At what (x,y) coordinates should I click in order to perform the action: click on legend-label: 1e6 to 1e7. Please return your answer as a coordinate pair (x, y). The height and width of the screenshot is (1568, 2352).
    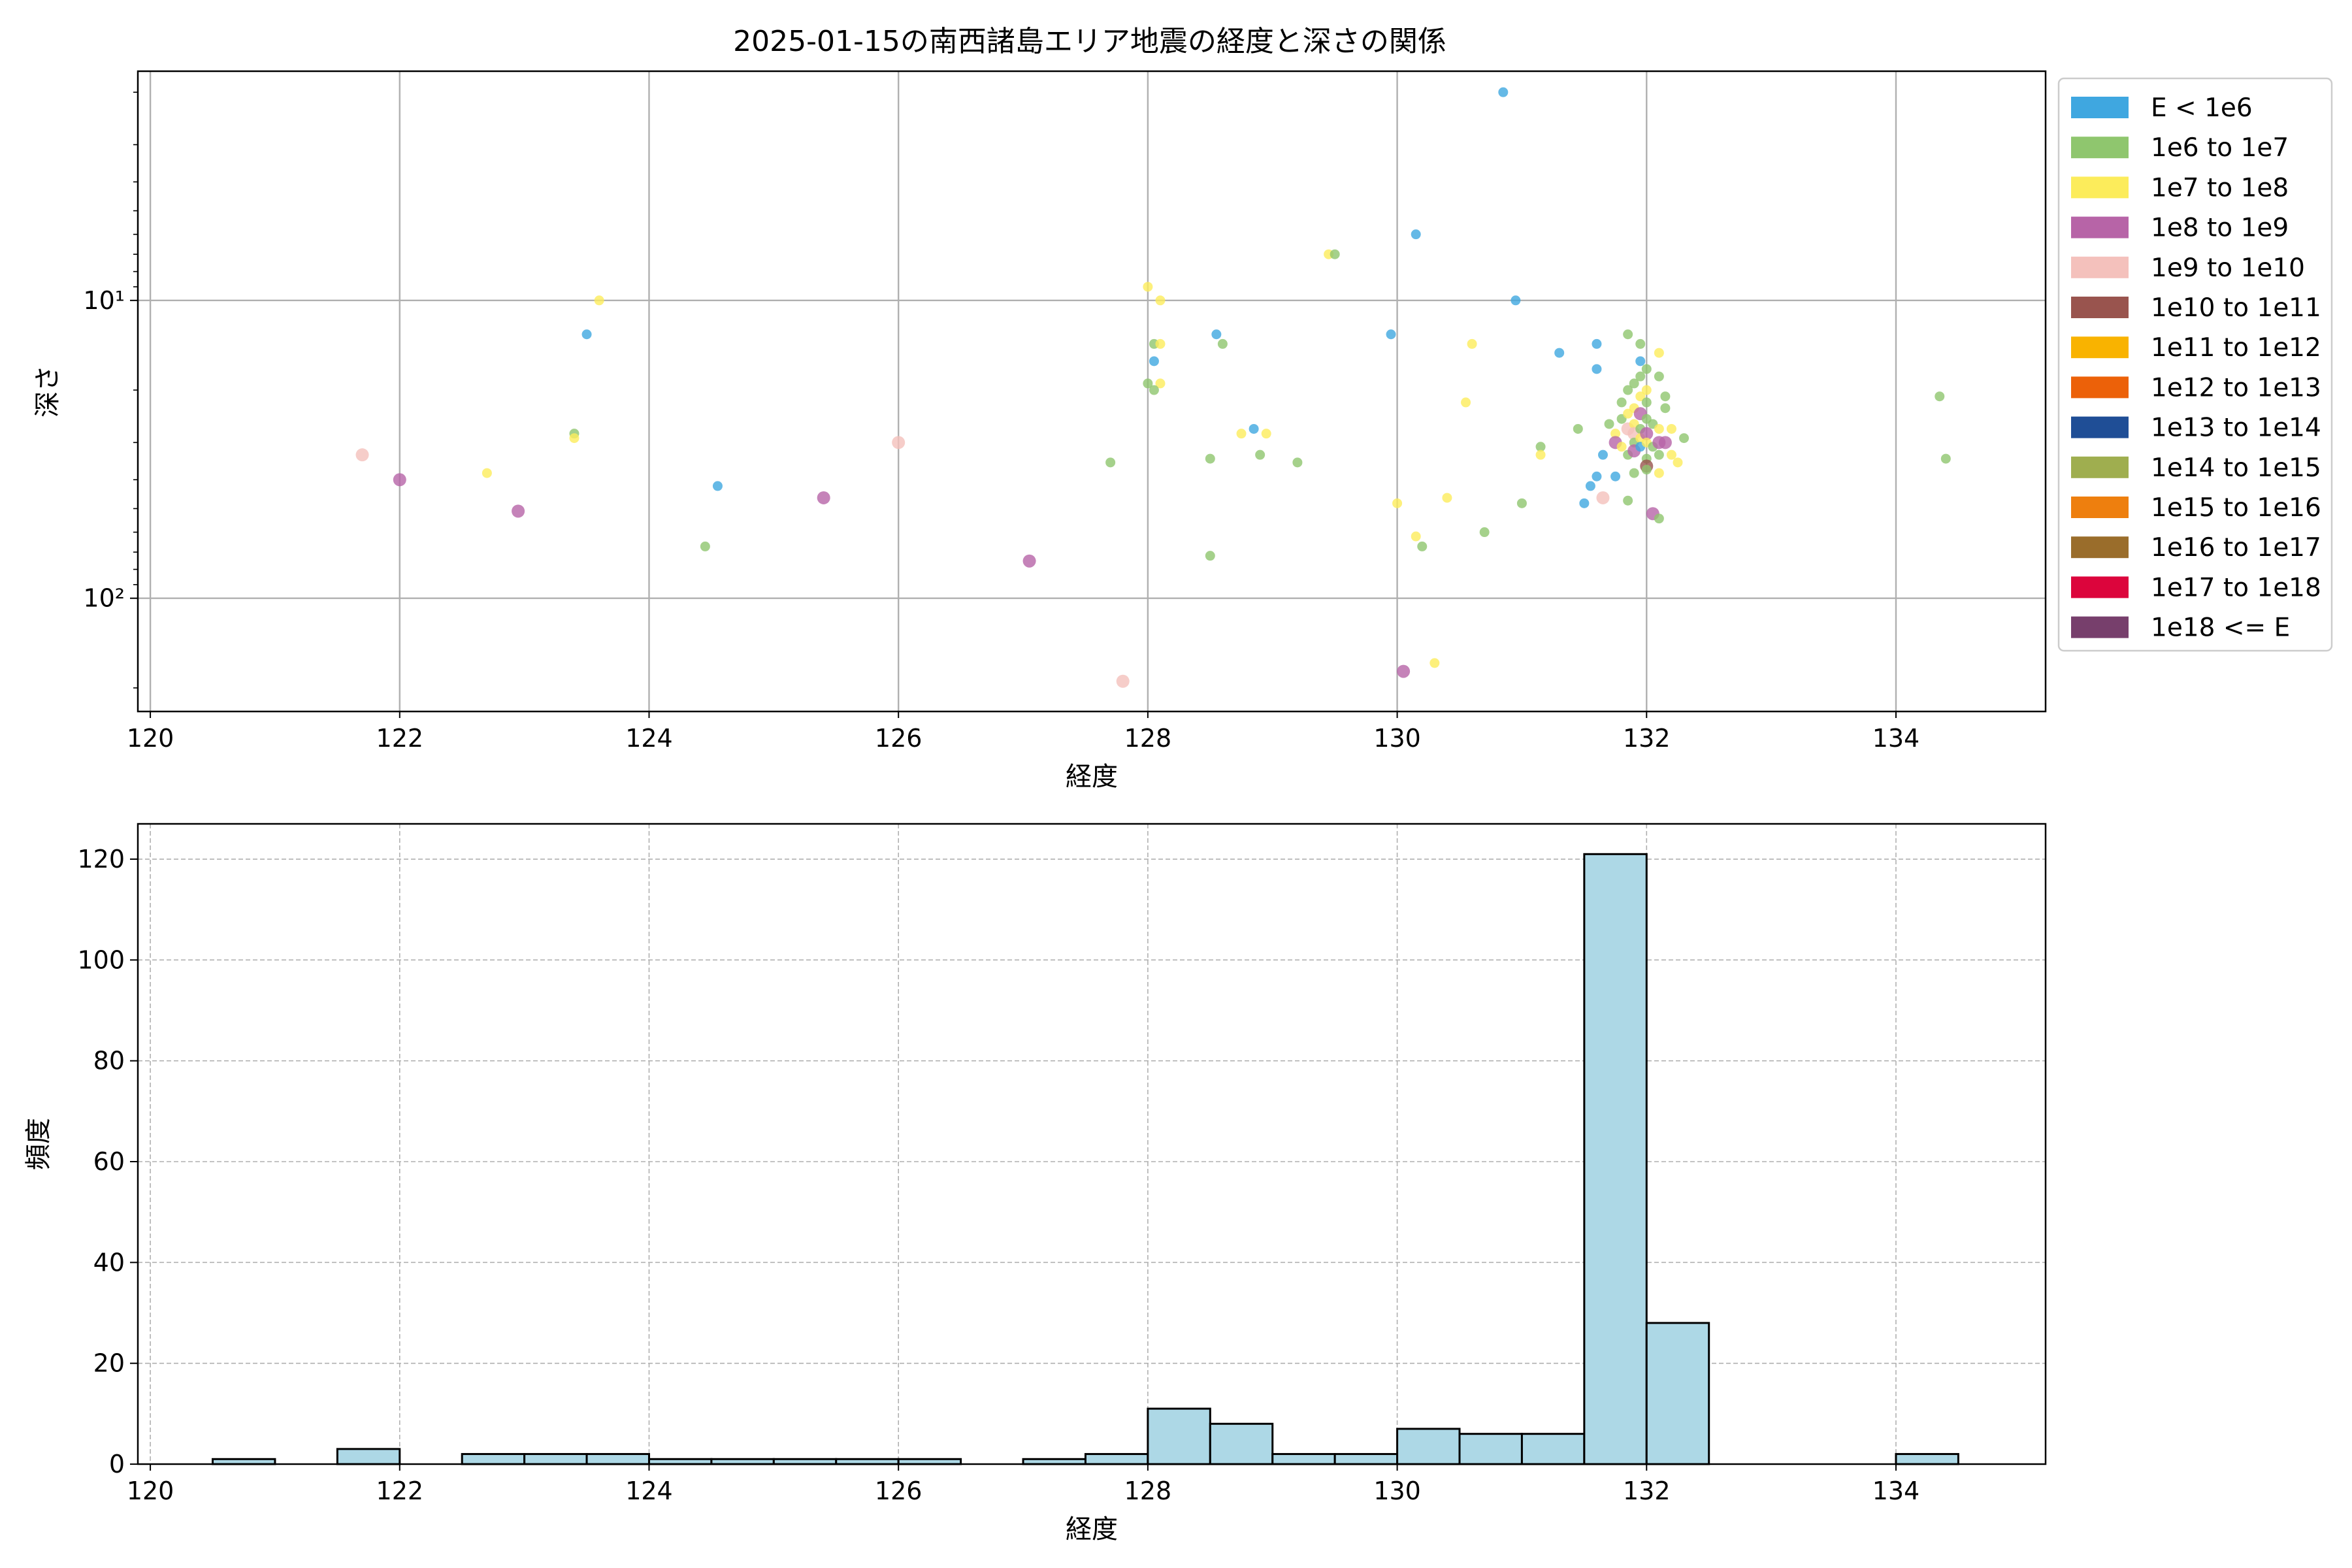
    Looking at the image, I should click on (2220, 148).